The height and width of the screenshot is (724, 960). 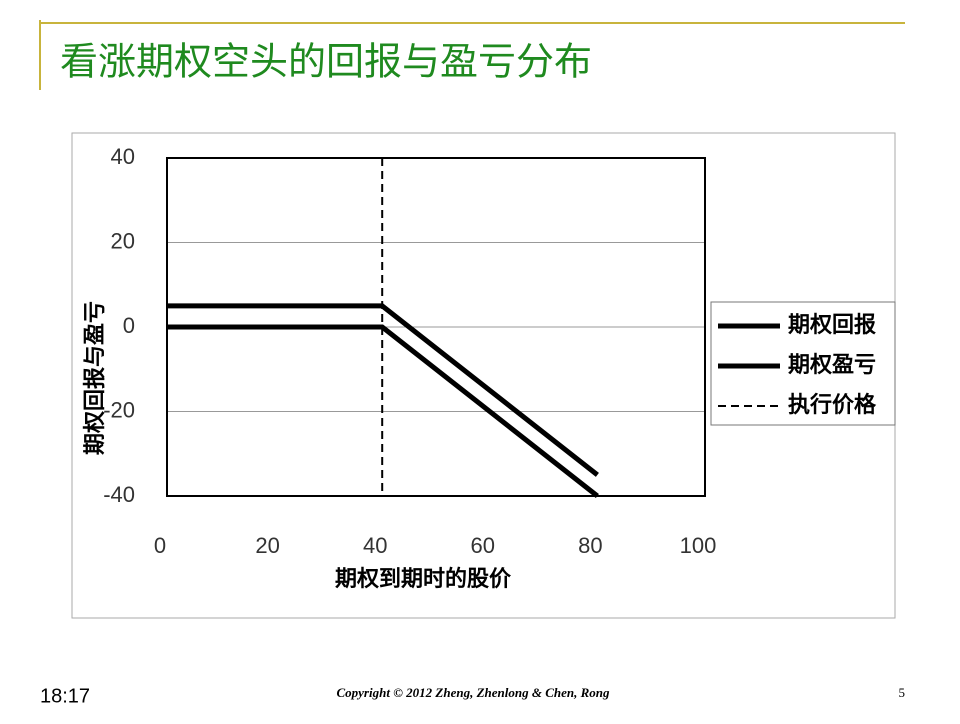 I want to click on y-tick-label: 40, so click(x=123, y=156).